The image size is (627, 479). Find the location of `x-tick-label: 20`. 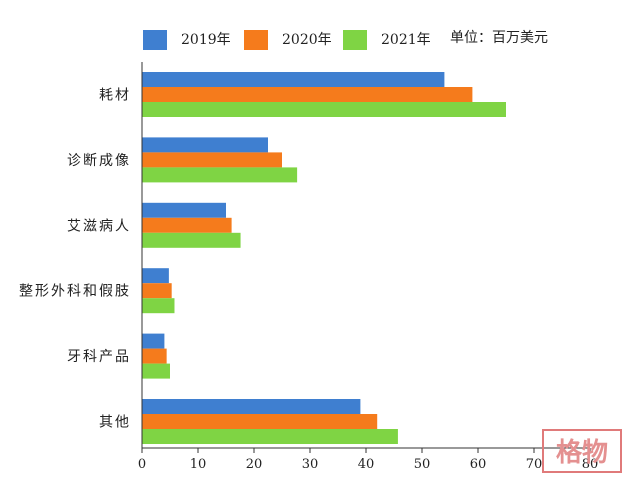

x-tick-label: 20 is located at coordinates (254, 464).